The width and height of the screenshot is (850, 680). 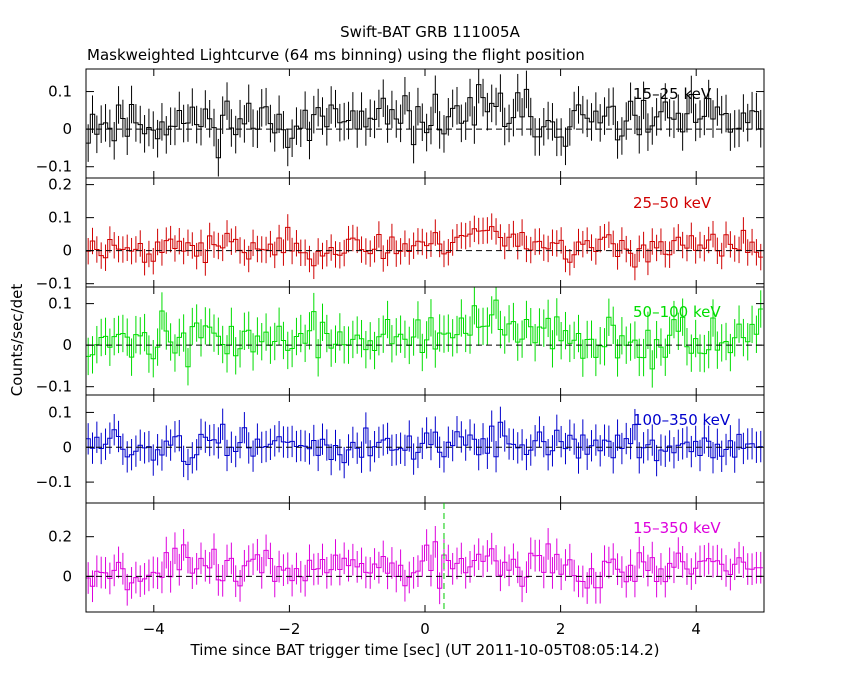 What do you see at coordinates (672, 94) in the screenshot?
I see `panel-energy-label: 15–25 keV` at bounding box center [672, 94].